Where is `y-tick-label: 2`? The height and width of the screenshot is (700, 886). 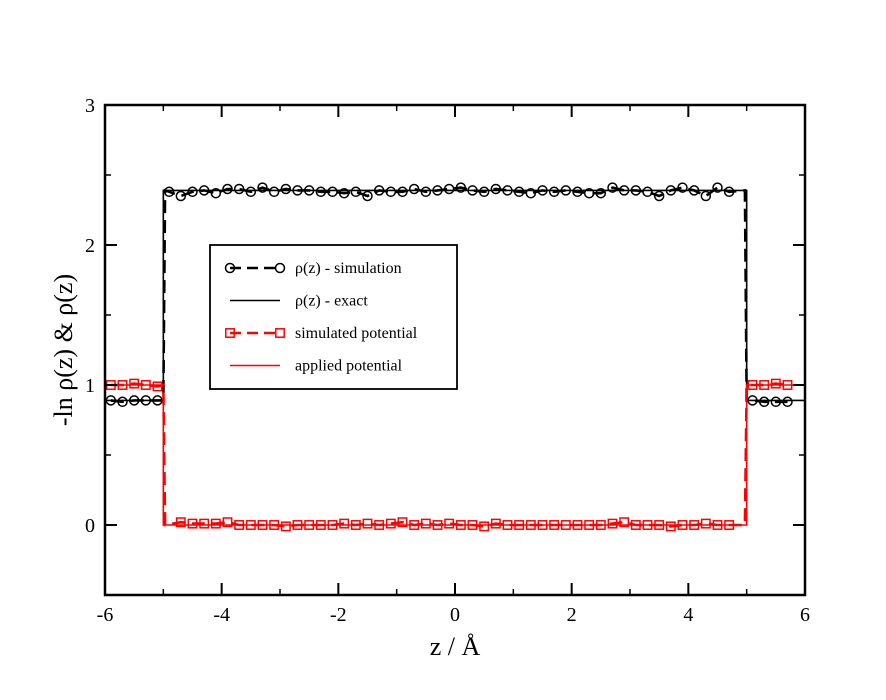 y-tick-label: 2 is located at coordinates (90, 246).